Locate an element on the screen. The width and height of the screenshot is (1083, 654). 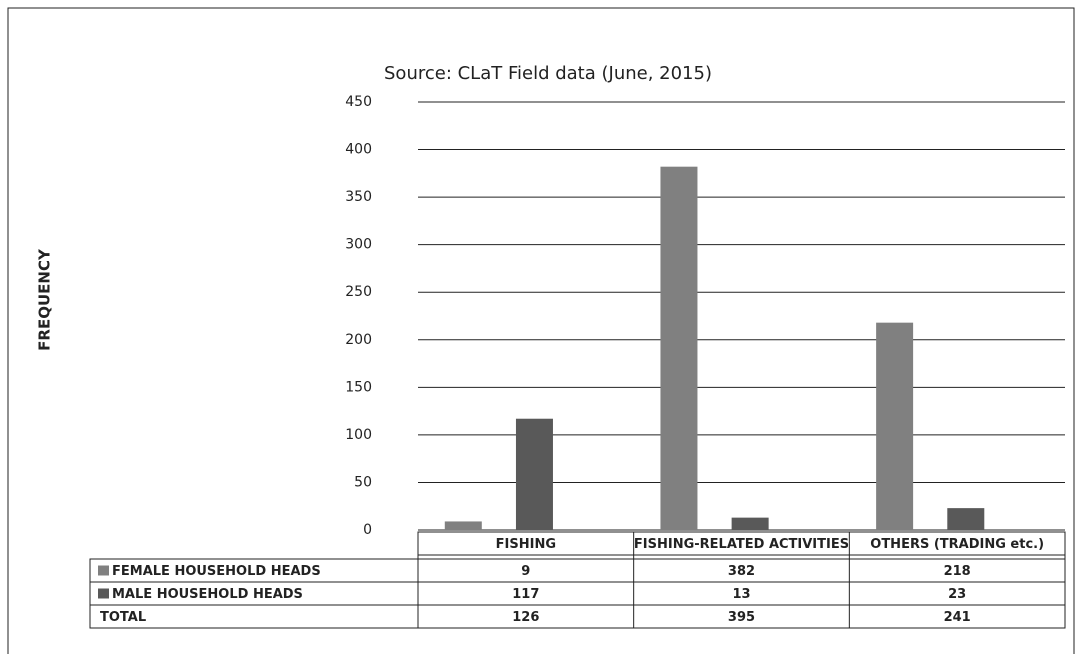
legend-label: FEMALE HOUSEHOLD HEADS is located at coordinates (216, 571).